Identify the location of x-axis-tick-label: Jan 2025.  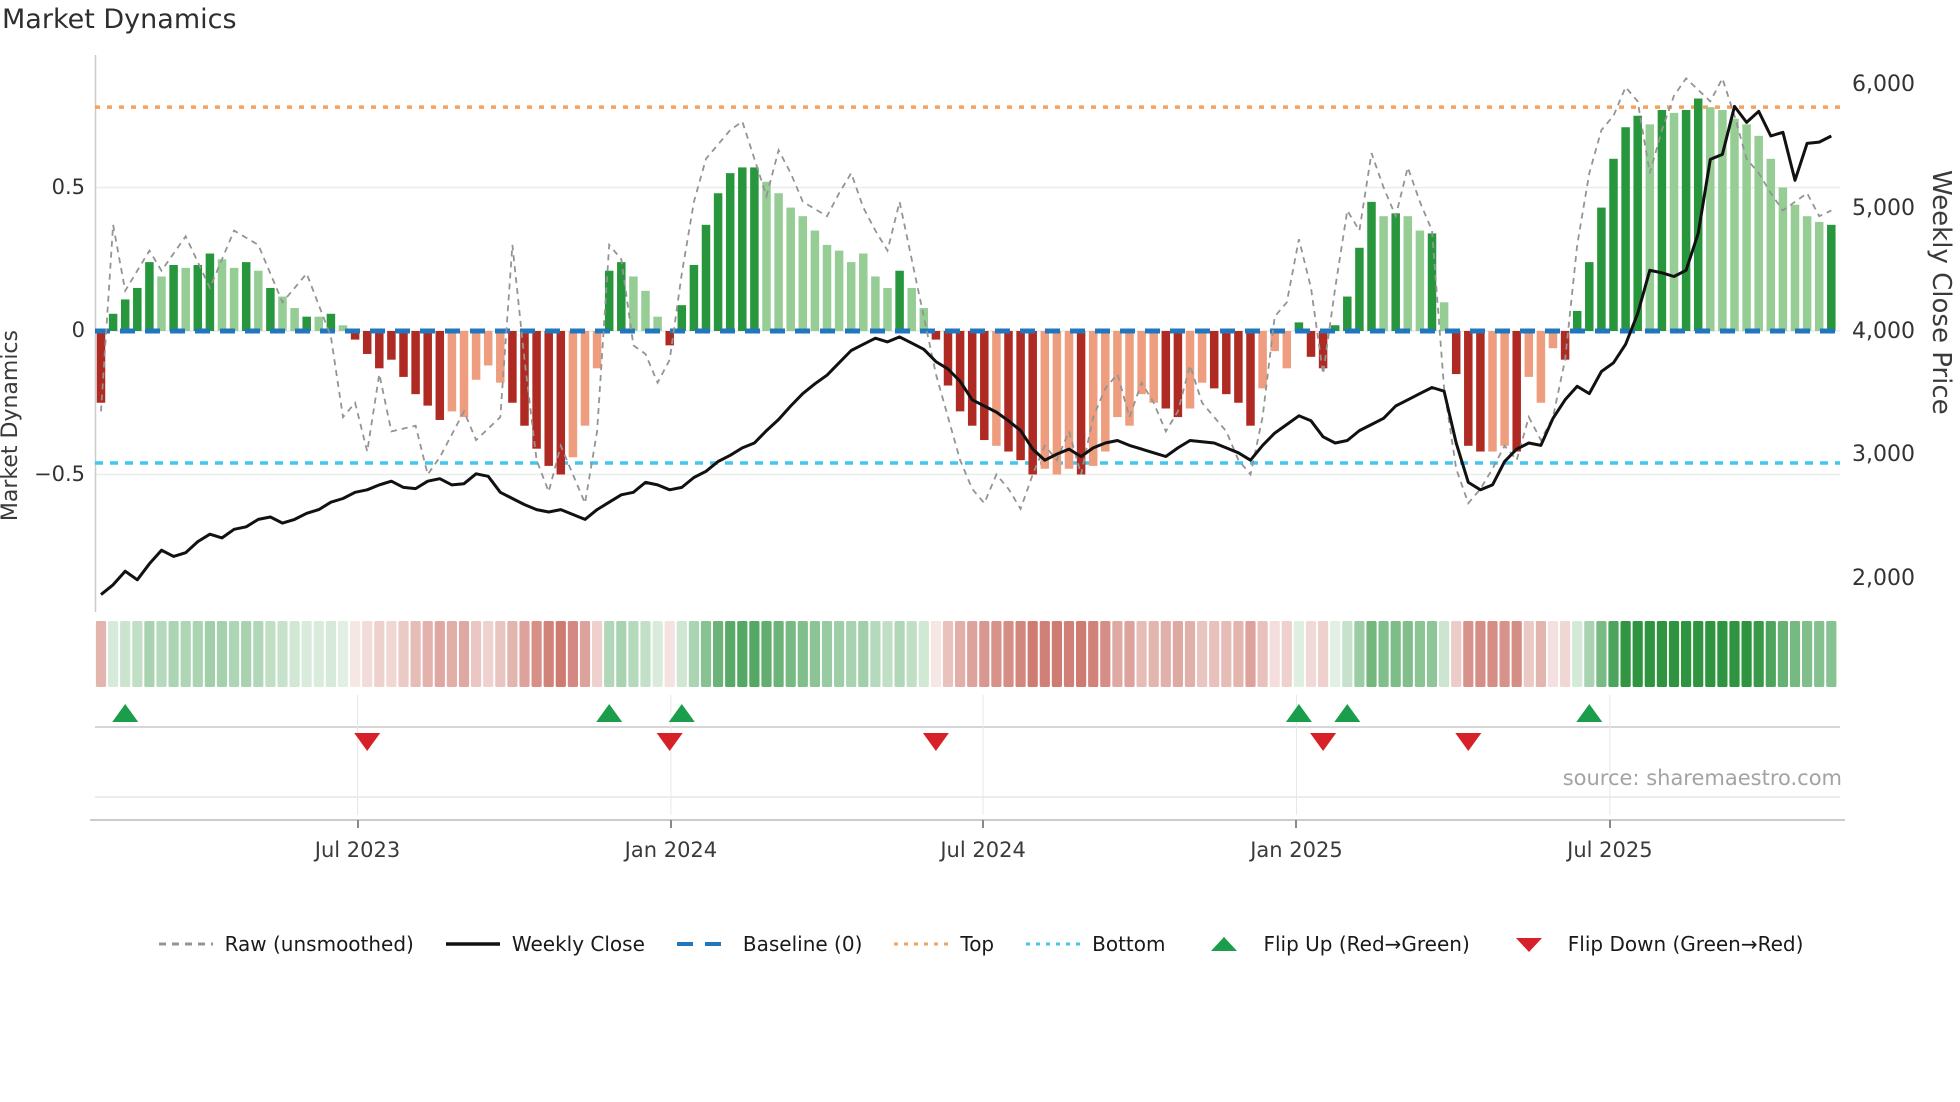
(1296, 850).